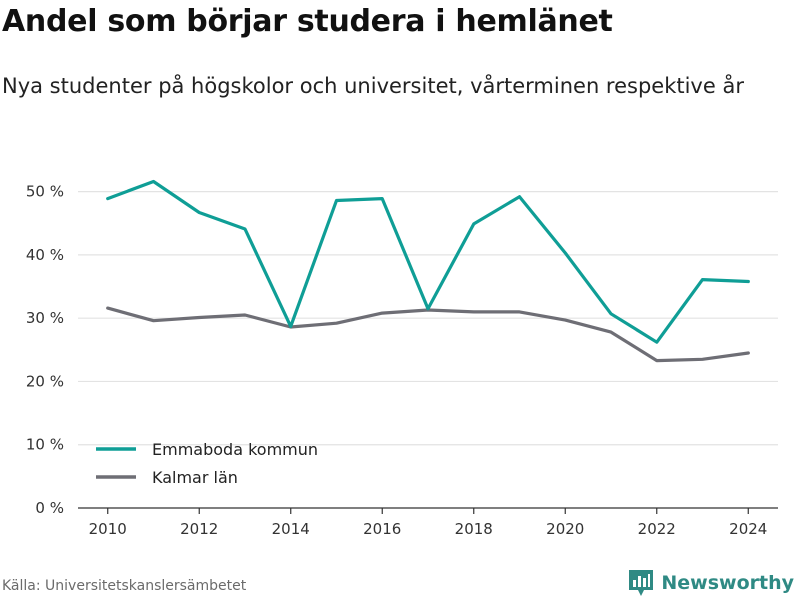  Describe the element at coordinates (235, 449) in the screenshot. I see `legend-label: Emmaboda kommun` at that location.